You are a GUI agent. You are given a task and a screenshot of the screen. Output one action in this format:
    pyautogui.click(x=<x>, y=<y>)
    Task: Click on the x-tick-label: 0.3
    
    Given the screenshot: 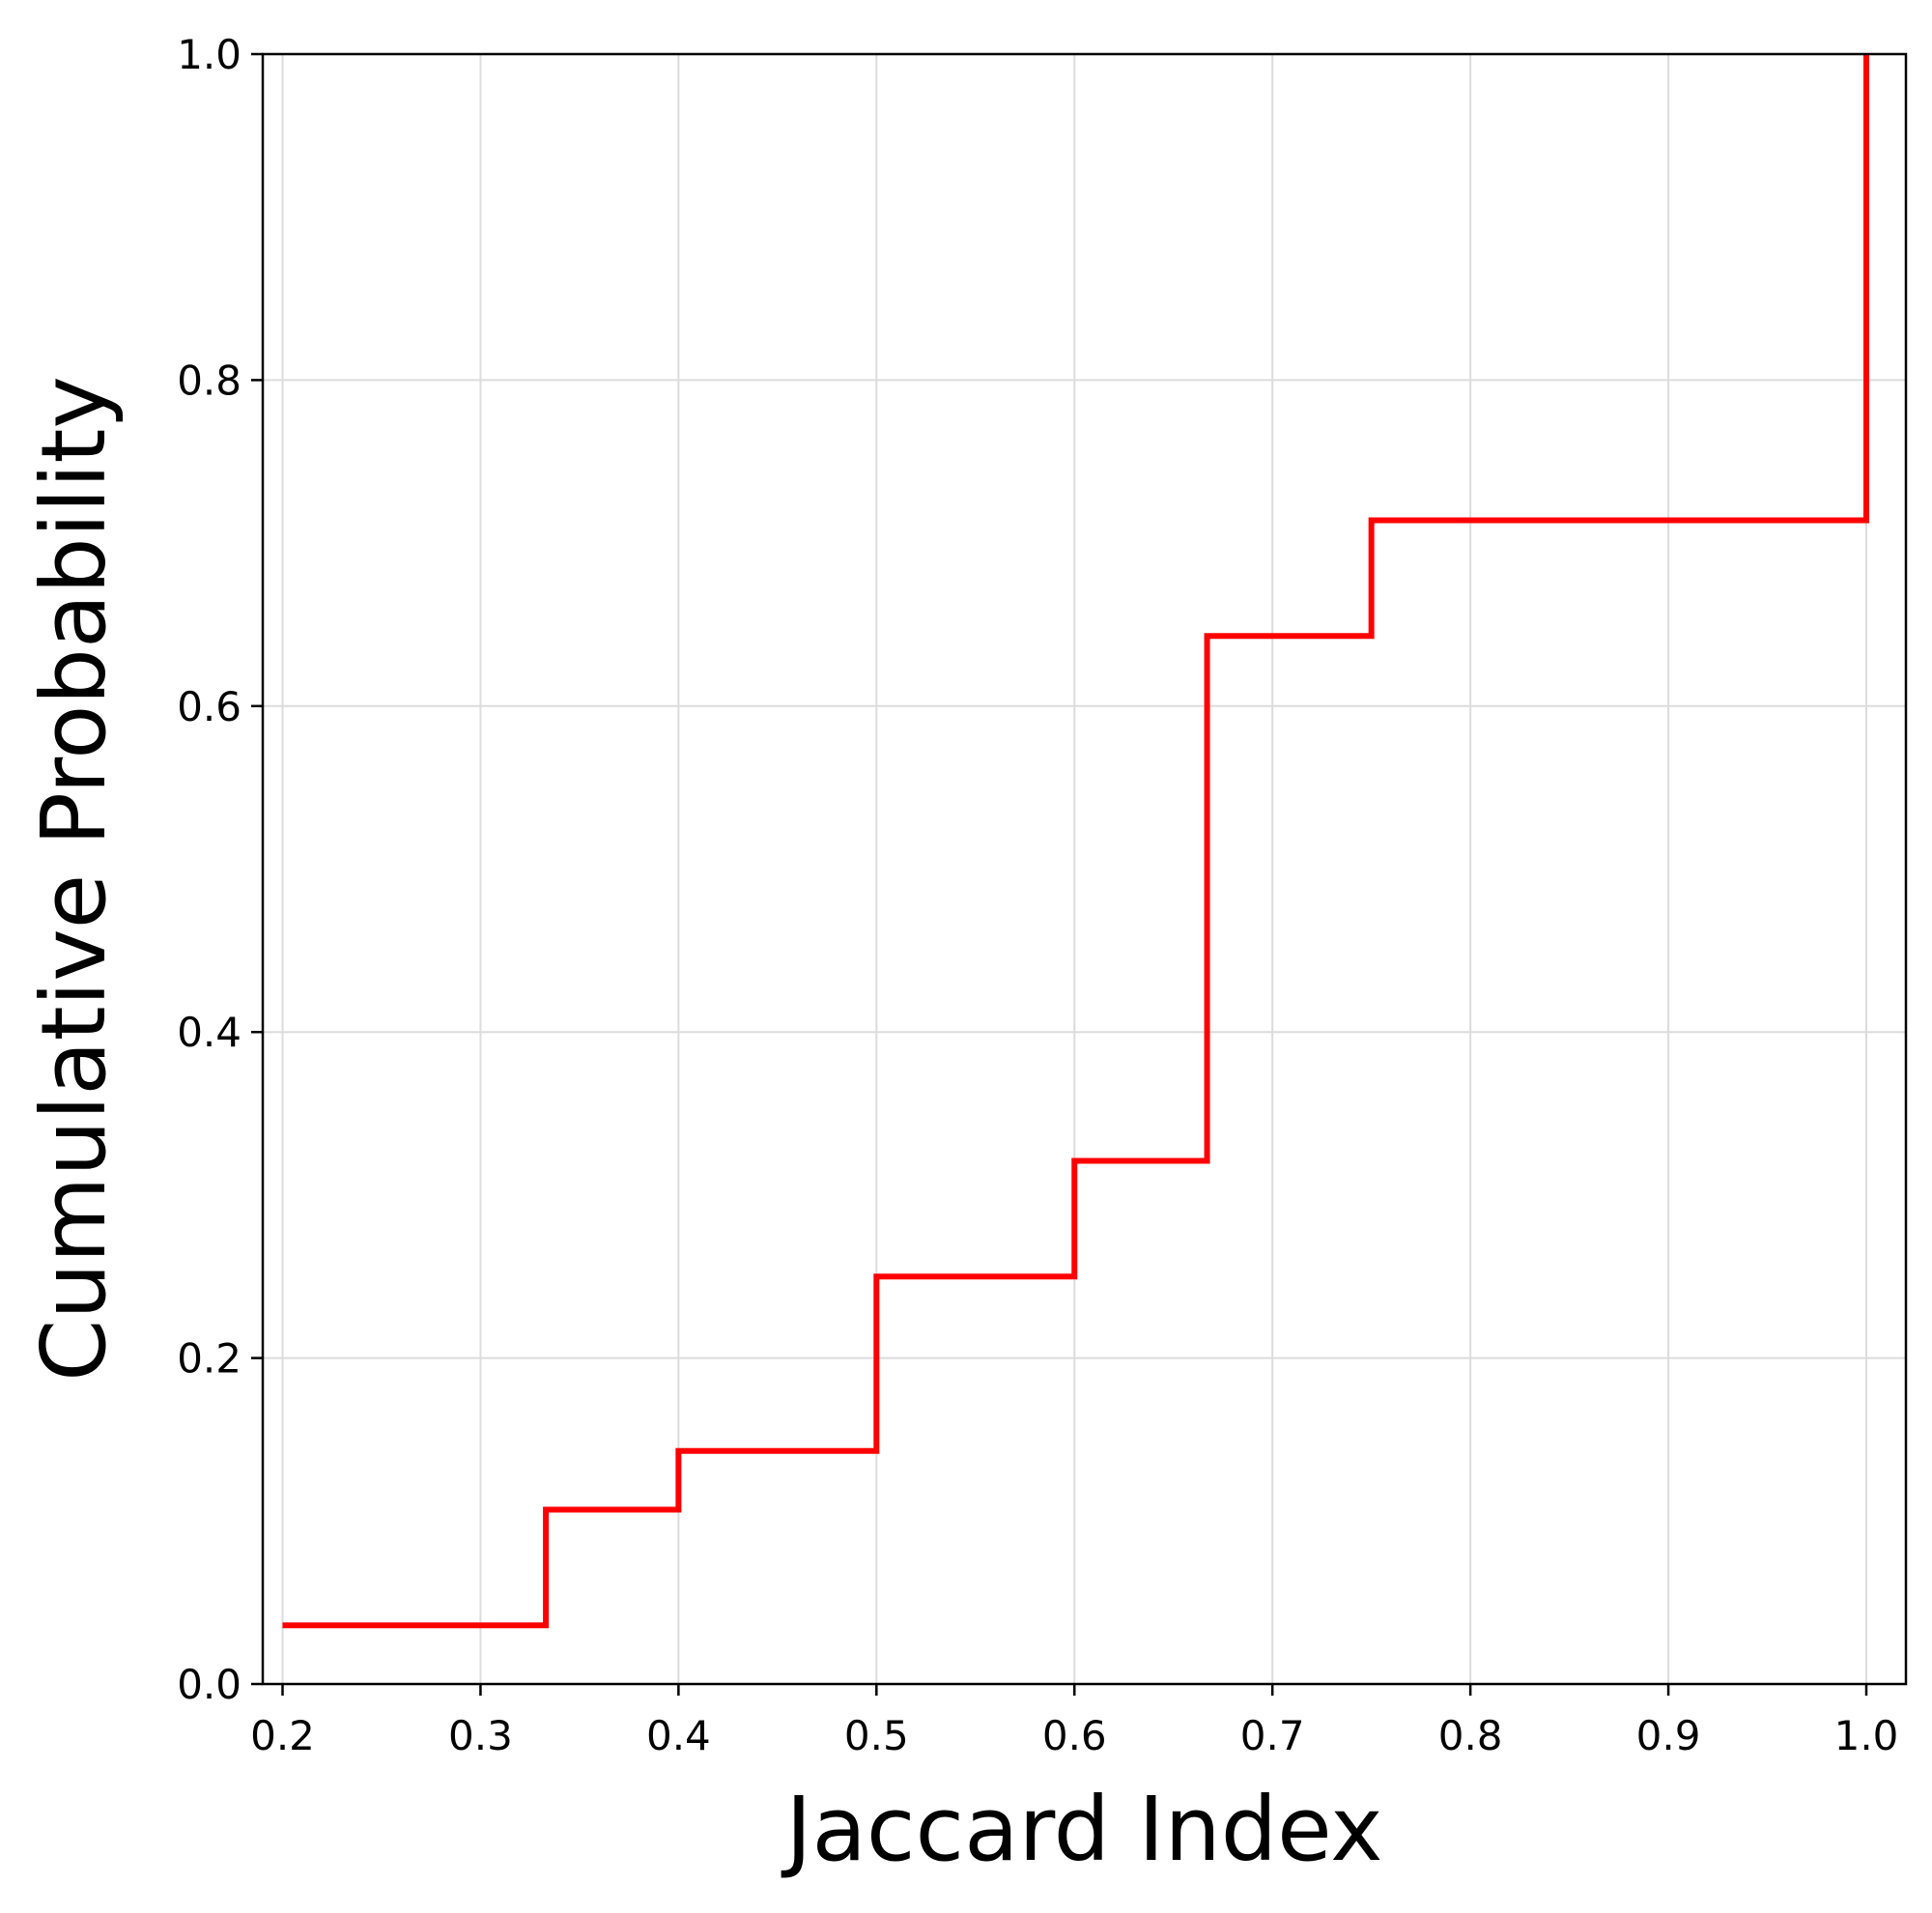 What is the action you would take?
    pyautogui.click(x=480, y=1735)
    